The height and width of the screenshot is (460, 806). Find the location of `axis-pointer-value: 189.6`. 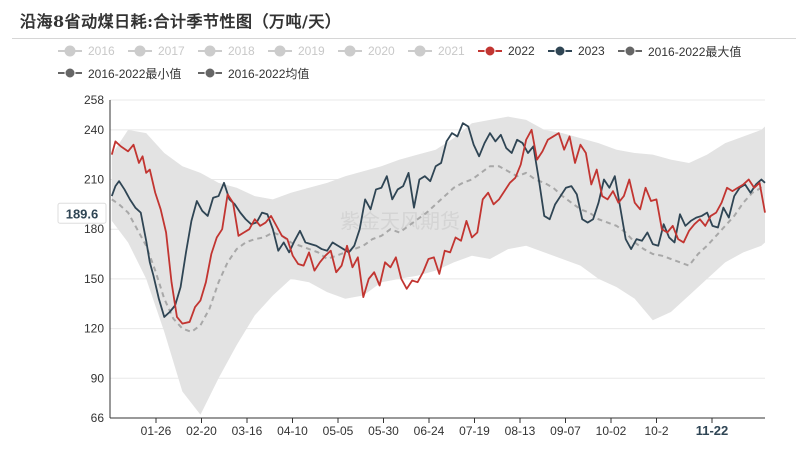

axis-pointer-value: 189.6 is located at coordinates (82, 213).